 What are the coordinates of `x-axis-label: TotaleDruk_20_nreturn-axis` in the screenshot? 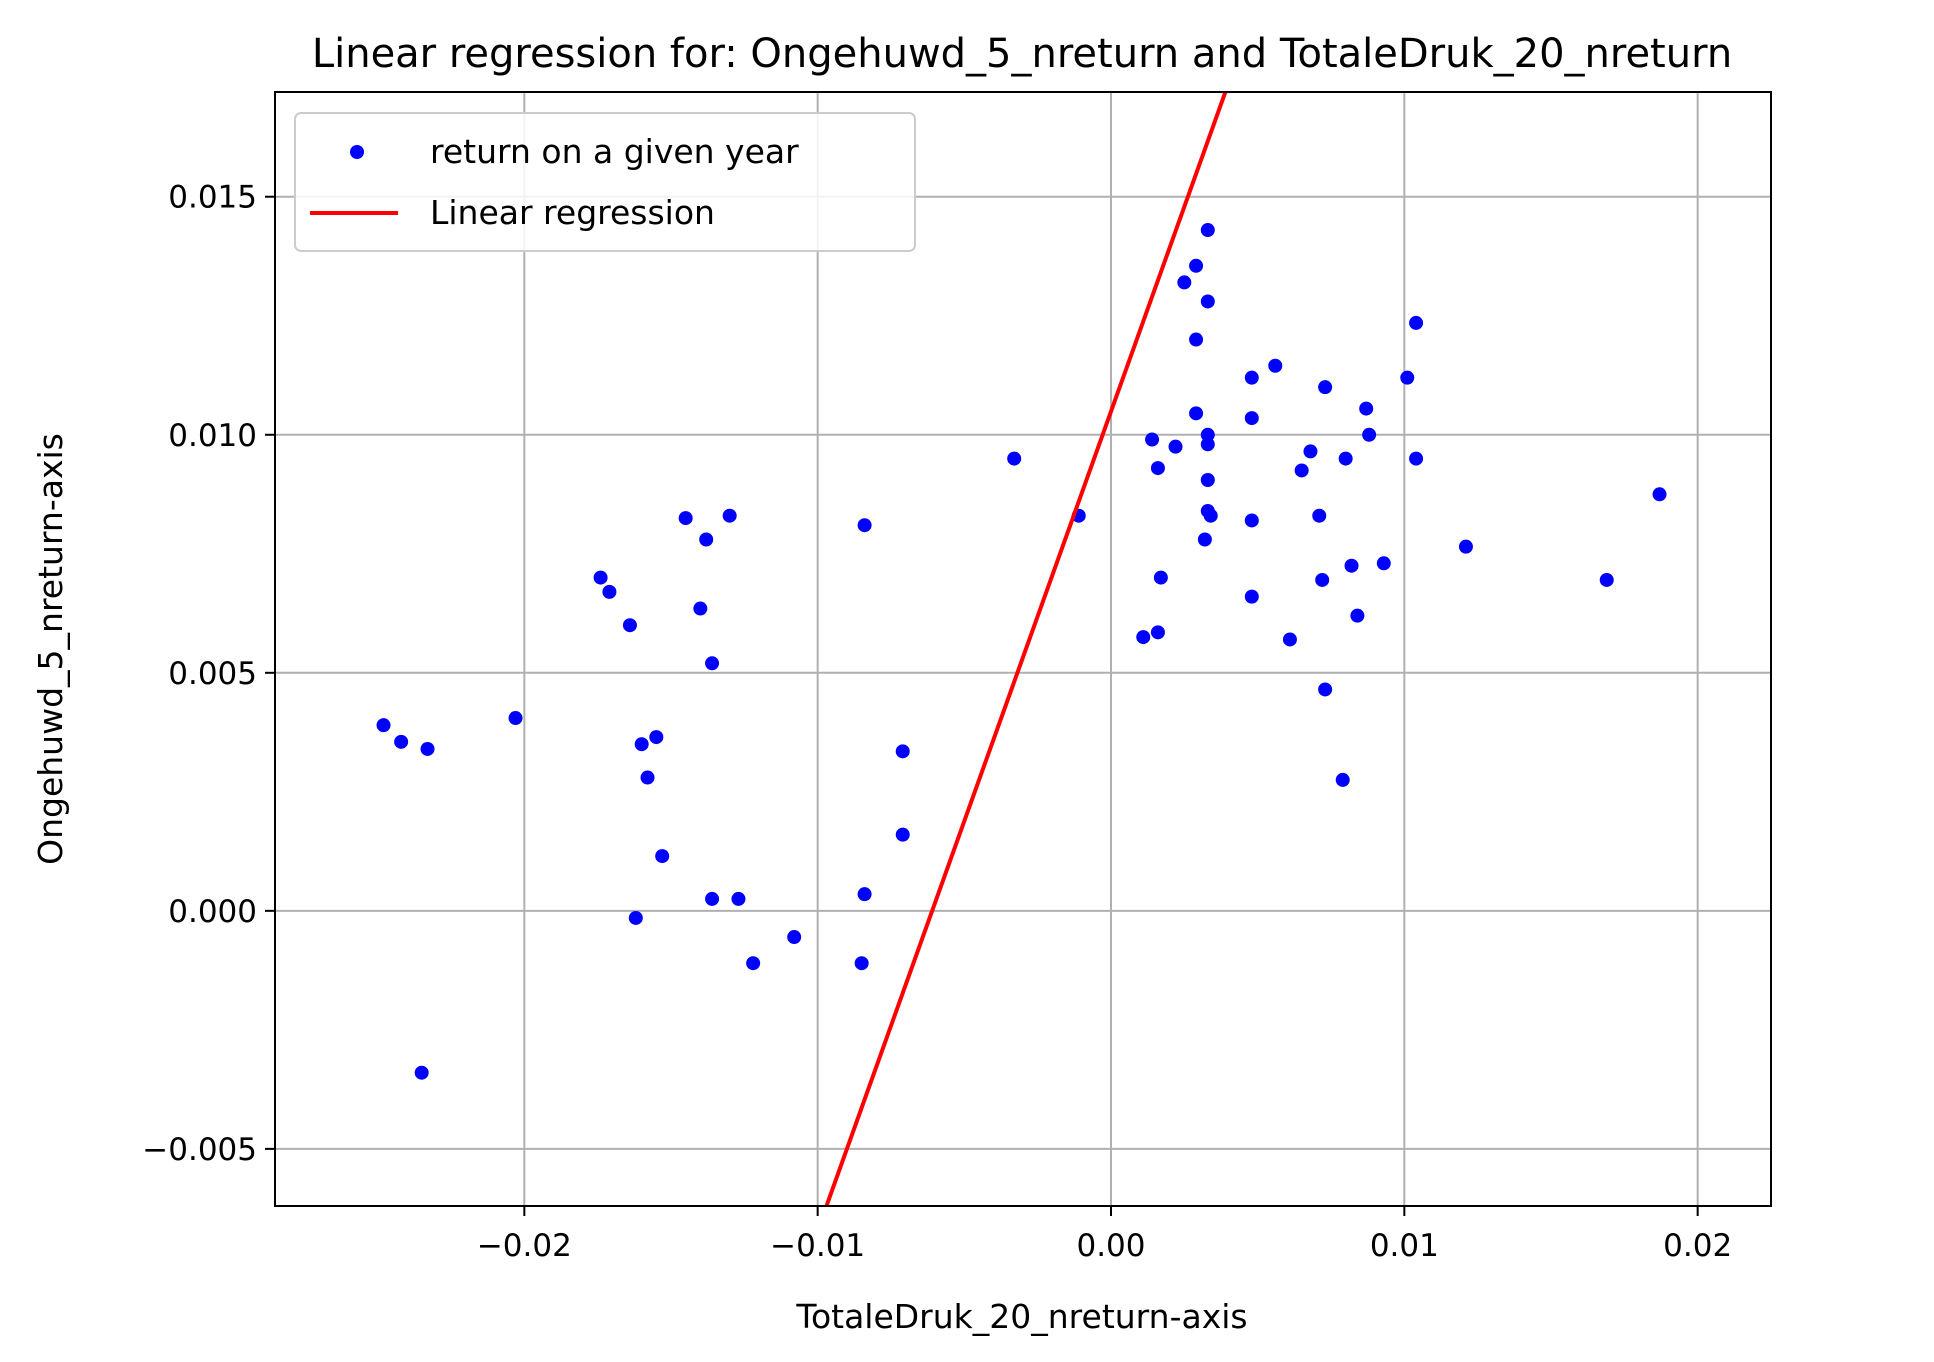 It's located at (1021, 1316).